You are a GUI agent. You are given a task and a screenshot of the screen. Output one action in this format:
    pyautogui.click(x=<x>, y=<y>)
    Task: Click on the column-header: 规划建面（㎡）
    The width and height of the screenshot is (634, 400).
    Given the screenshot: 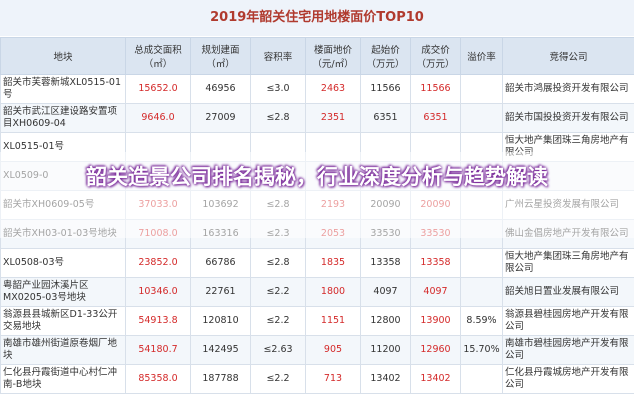 What is the action you would take?
    pyautogui.click(x=220, y=56)
    